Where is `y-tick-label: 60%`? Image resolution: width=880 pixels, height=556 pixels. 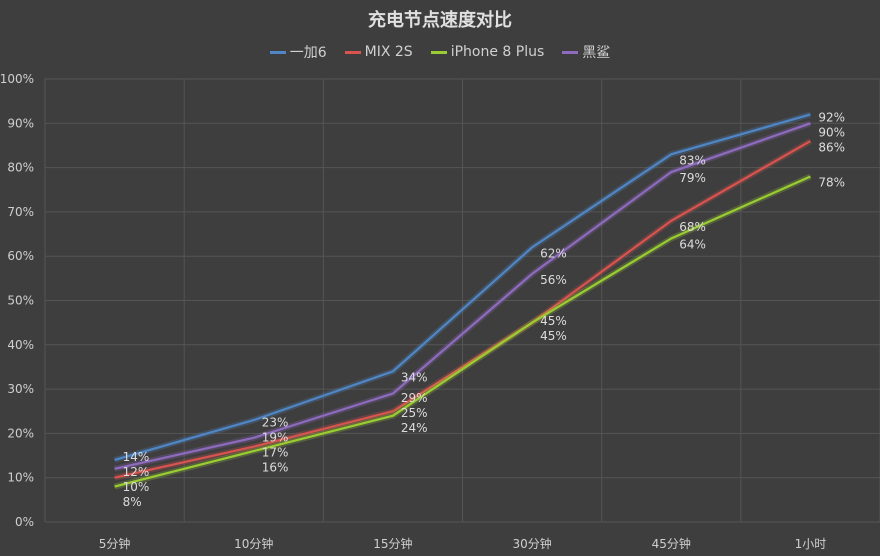
y-tick-label: 60% is located at coordinates (20, 256).